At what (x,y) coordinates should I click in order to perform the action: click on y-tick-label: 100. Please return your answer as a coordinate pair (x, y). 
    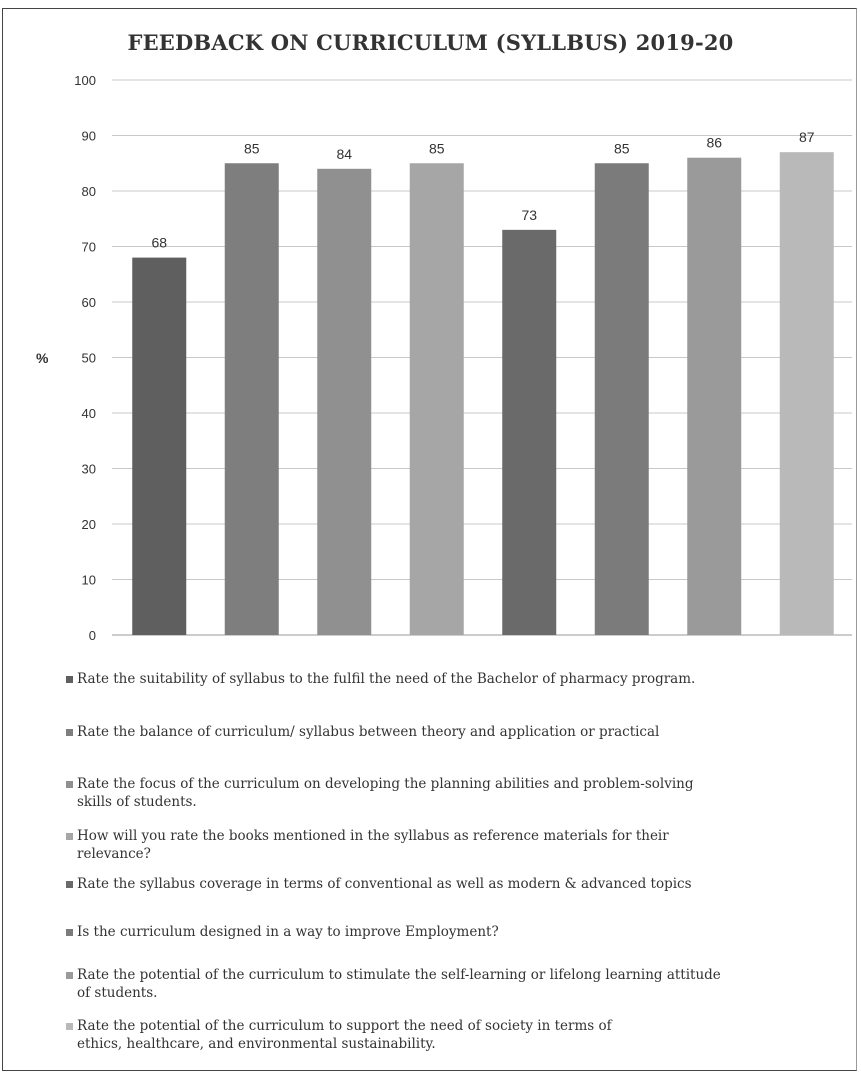
    Looking at the image, I should click on (85, 80).